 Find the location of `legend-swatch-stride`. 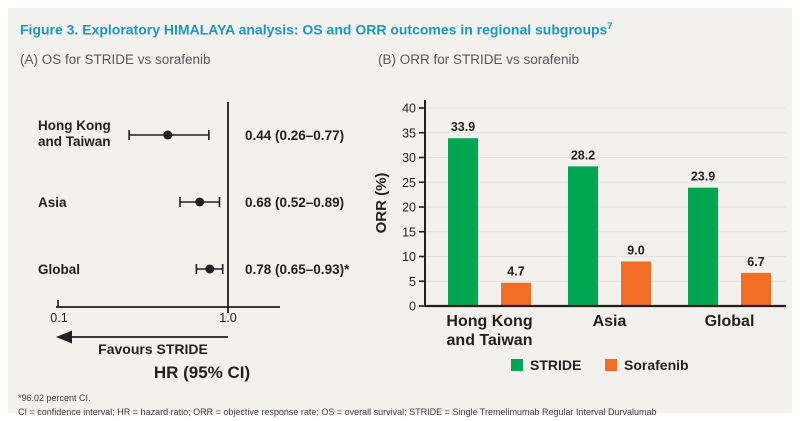

legend-swatch-stride is located at coordinates (517, 365).